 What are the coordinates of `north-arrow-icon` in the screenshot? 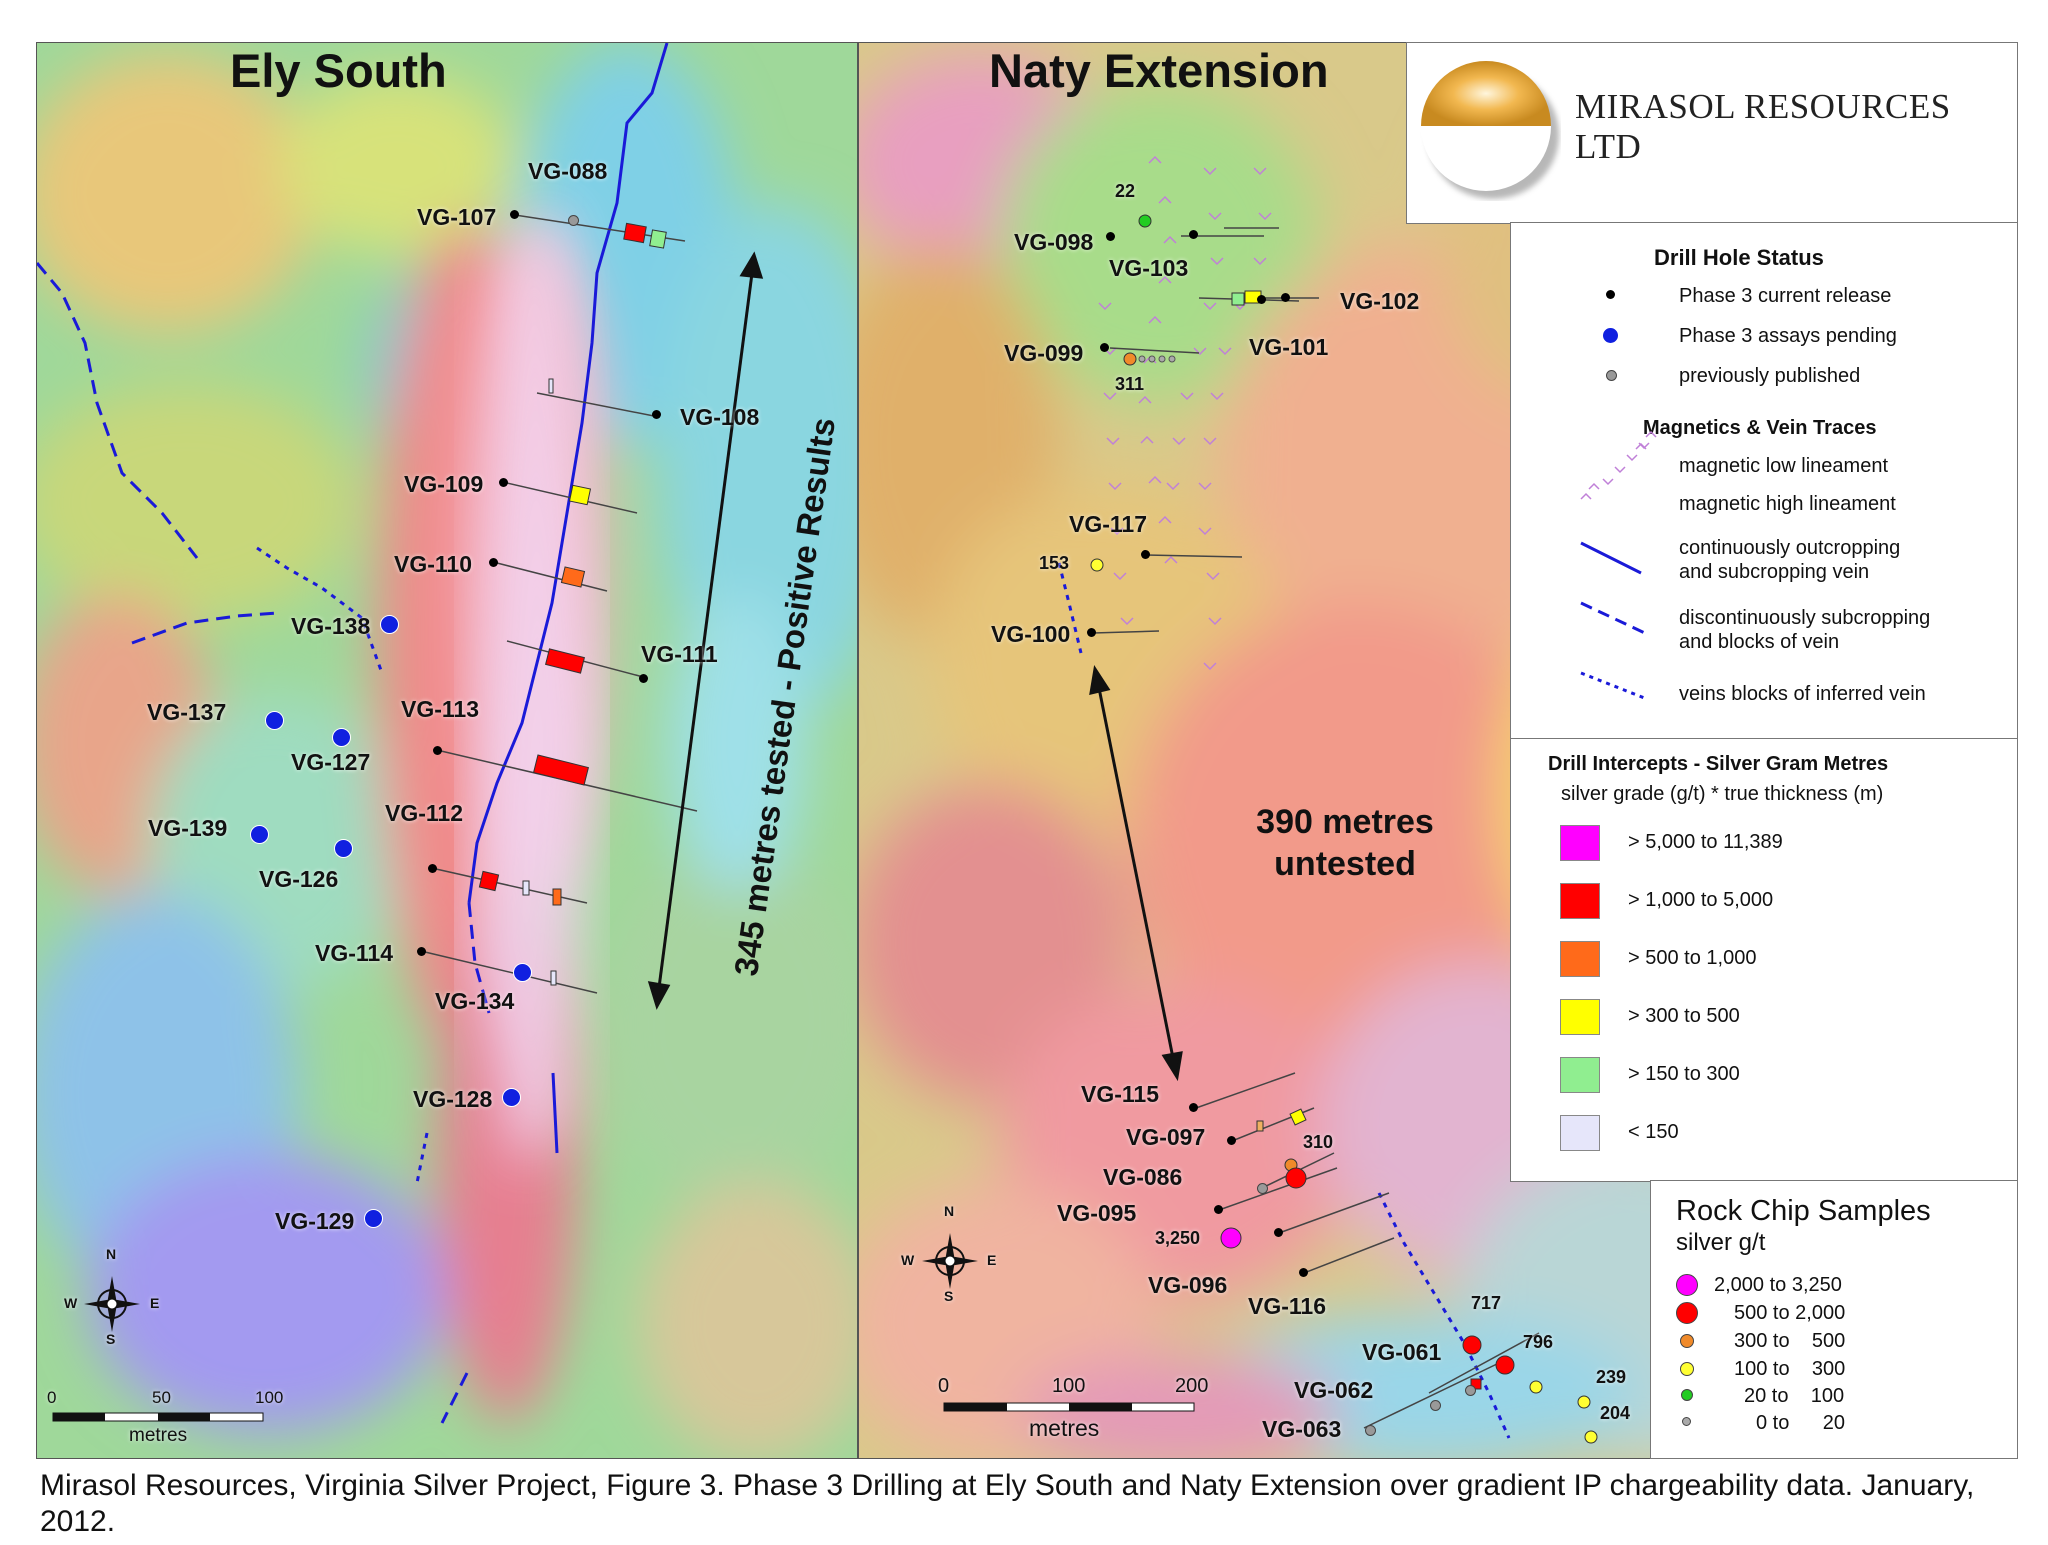 It's located at (950, 1261).